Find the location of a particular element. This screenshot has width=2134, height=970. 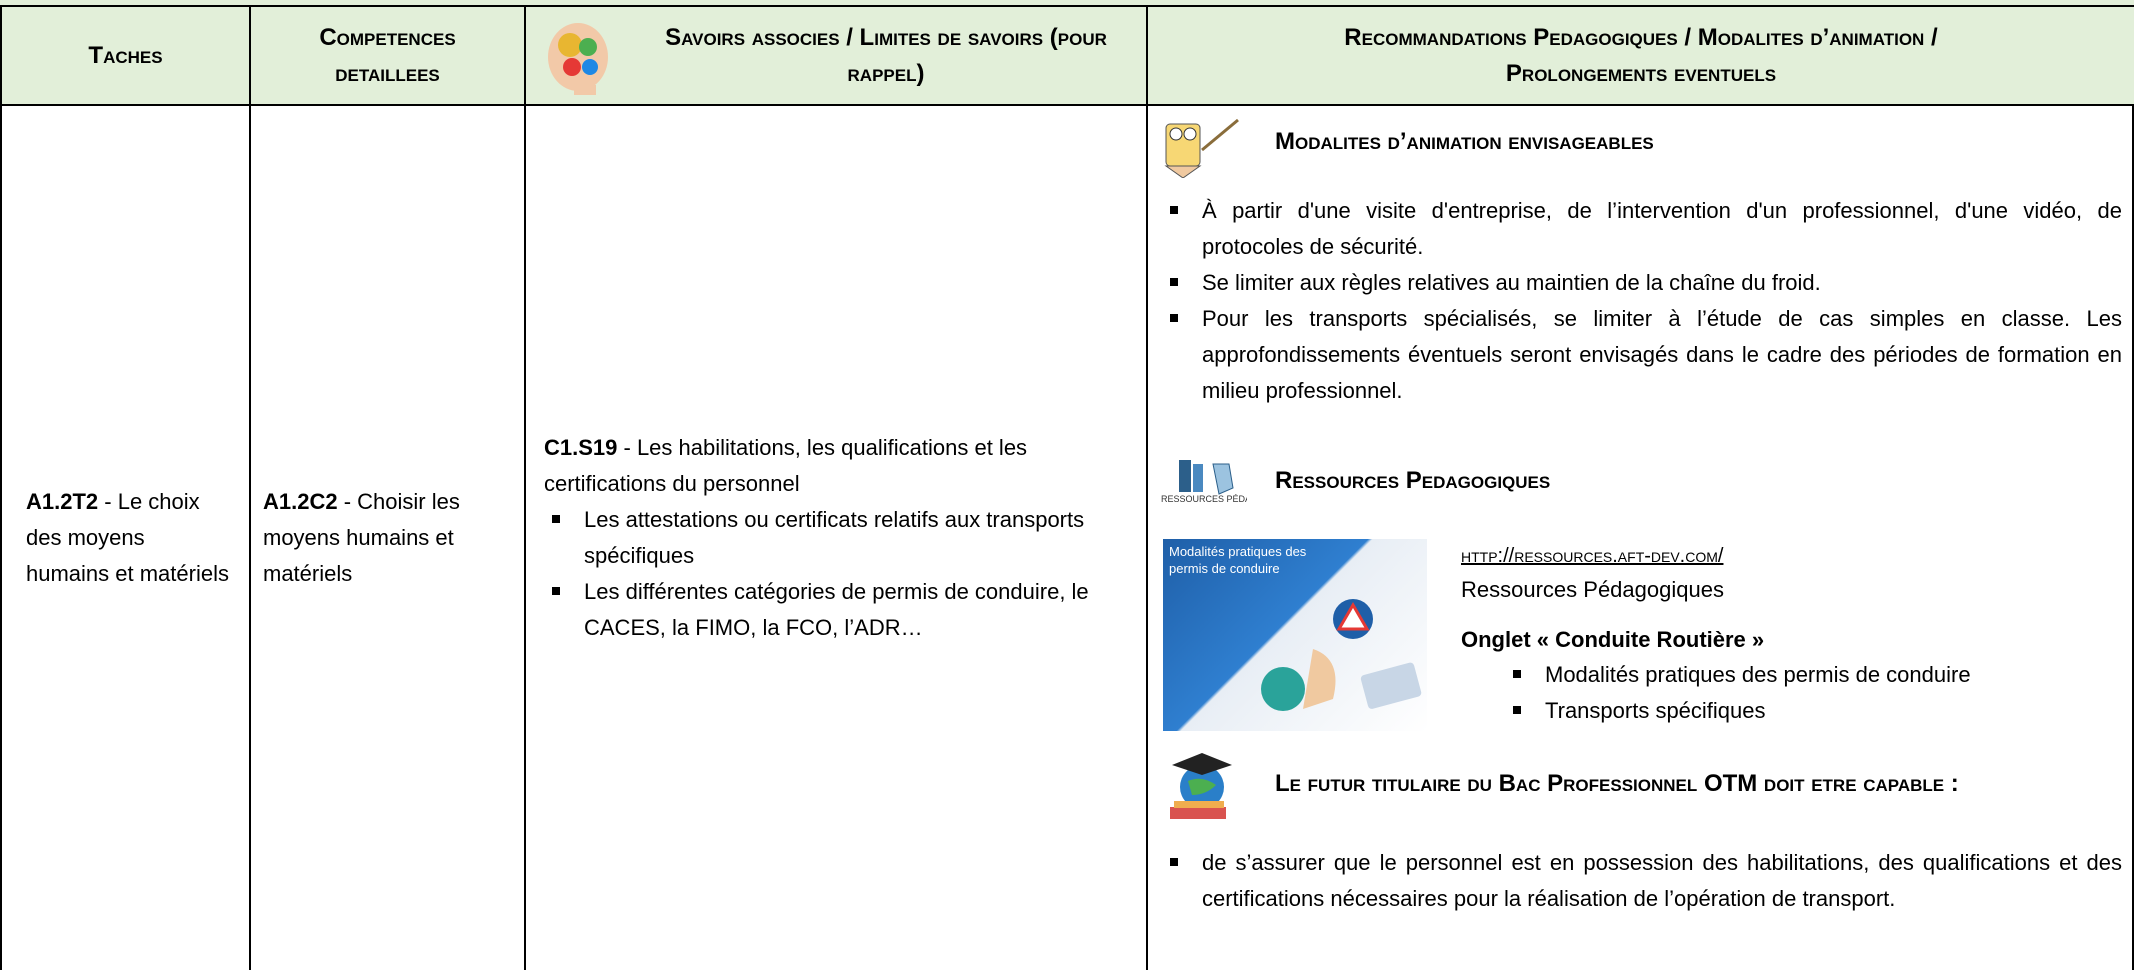

onglet-title: Onglet « Conduite Routière » is located at coordinates (1613, 639).